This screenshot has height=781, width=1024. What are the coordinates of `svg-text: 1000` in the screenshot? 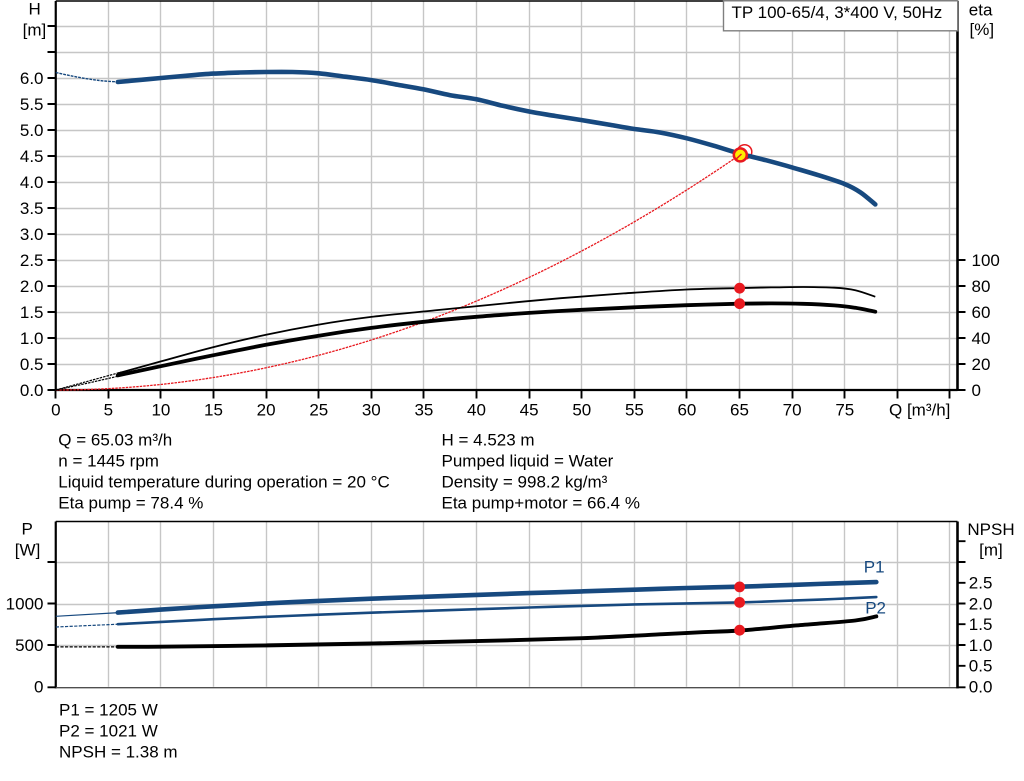 It's located at (25, 603).